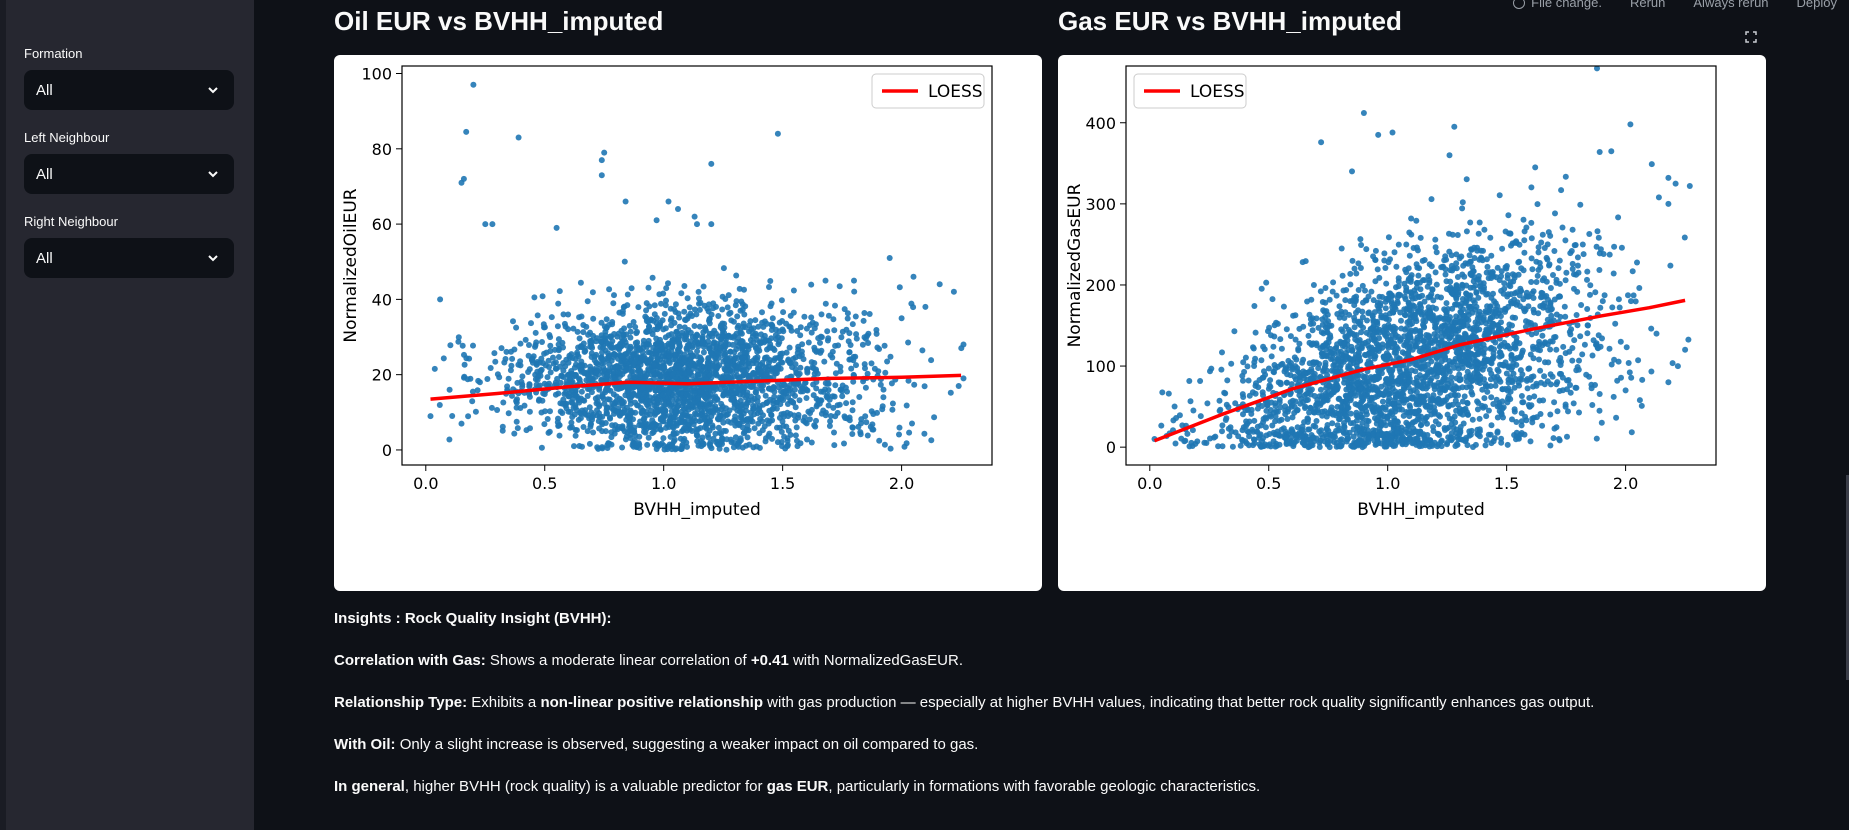  What do you see at coordinates (1647, 5) in the screenshot?
I see `rerun-button: Rerun` at bounding box center [1647, 5].